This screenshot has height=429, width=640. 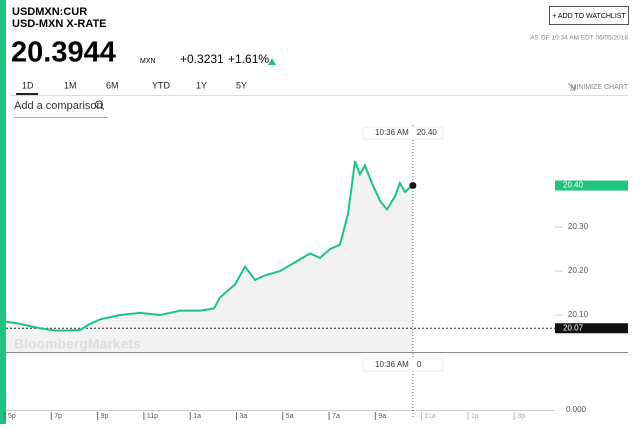 I want to click on price: 20.3944, so click(x=63, y=53).